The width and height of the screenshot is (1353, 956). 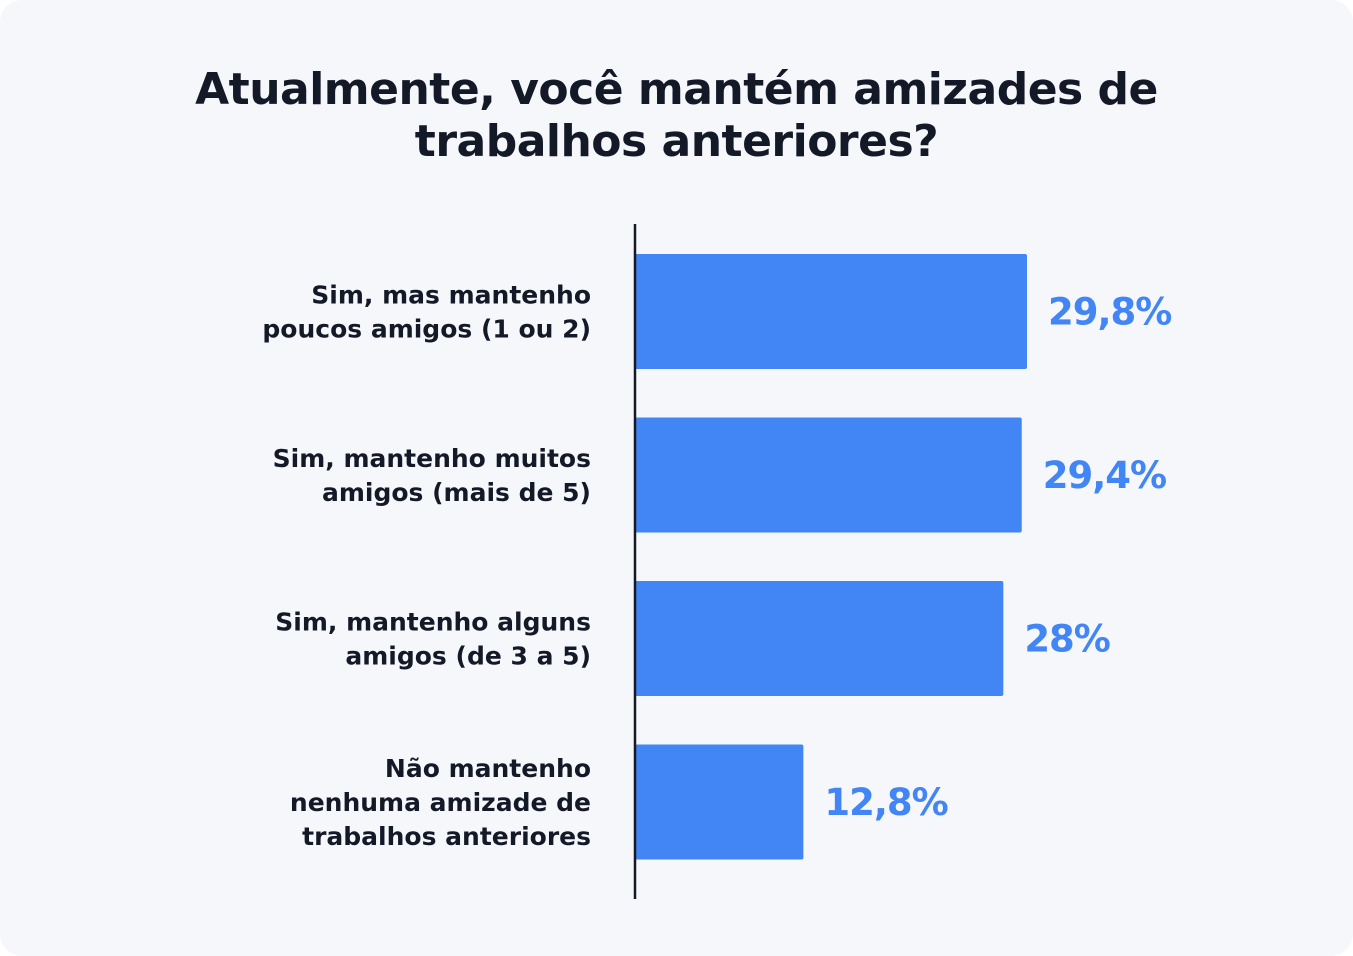 What do you see at coordinates (1104, 475) in the screenshot?
I see `bar-value-label: 29,4%` at bounding box center [1104, 475].